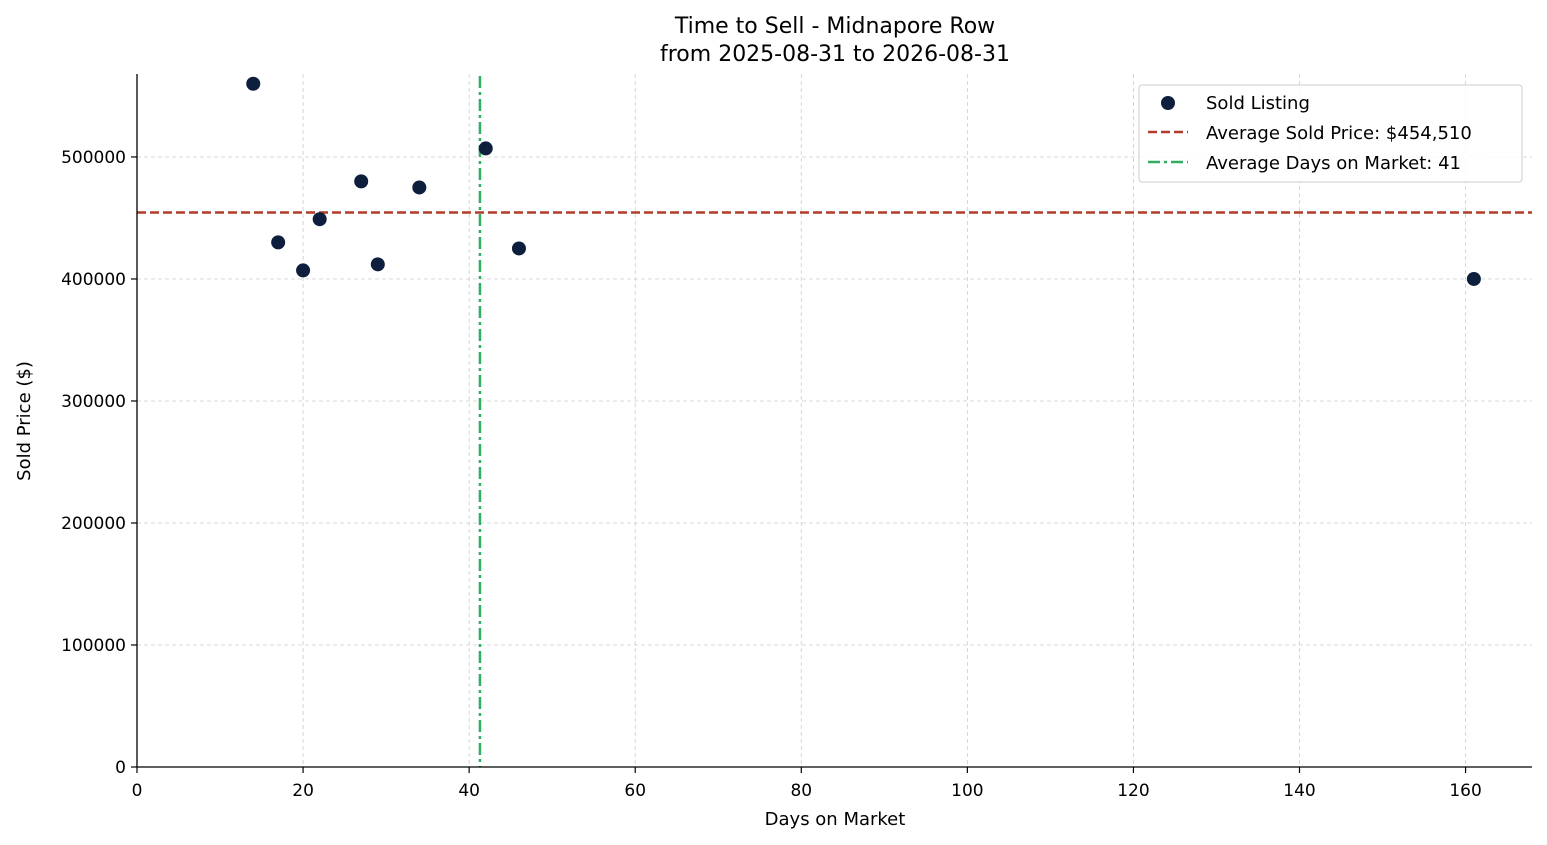 The height and width of the screenshot is (845, 1547). What do you see at coordinates (120, 768) in the screenshot?
I see `y-tick-label: 0` at bounding box center [120, 768].